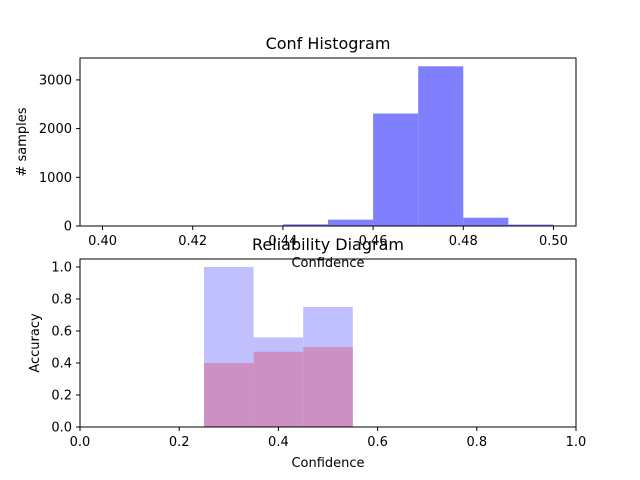  I want to click on x-tick-label: 0.46, so click(373, 241).